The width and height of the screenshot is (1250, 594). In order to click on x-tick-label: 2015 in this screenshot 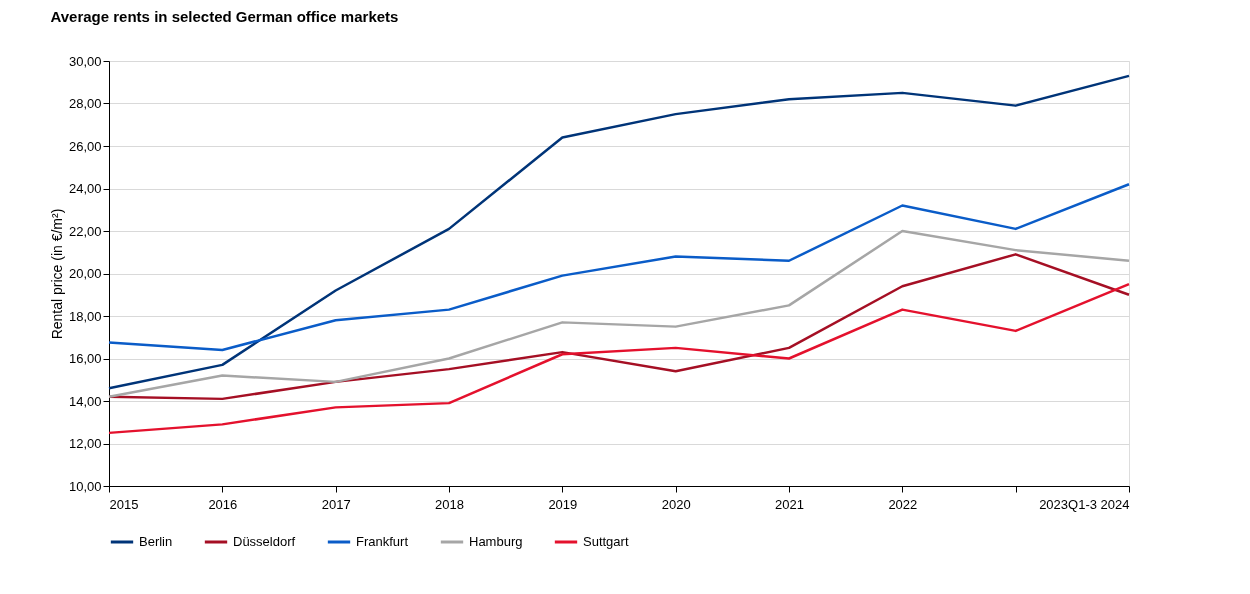, I will do `click(124, 504)`.